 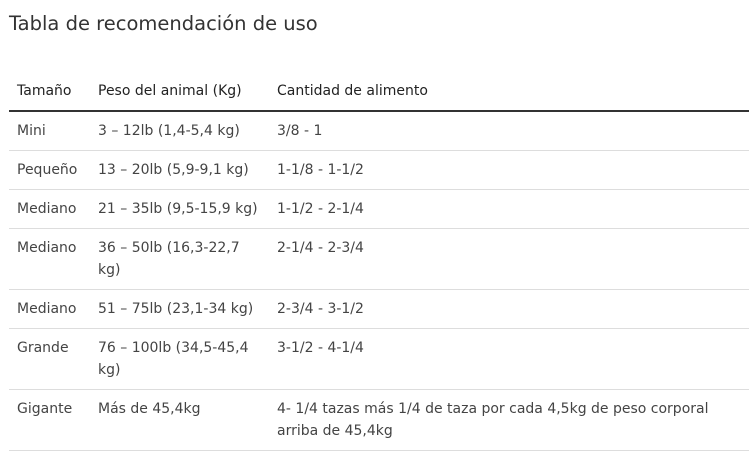 What do you see at coordinates (509, 92) in the screenshot?
I see `column-header-food-amount: Cantidad de alimento` at bounding box center [509, 92].